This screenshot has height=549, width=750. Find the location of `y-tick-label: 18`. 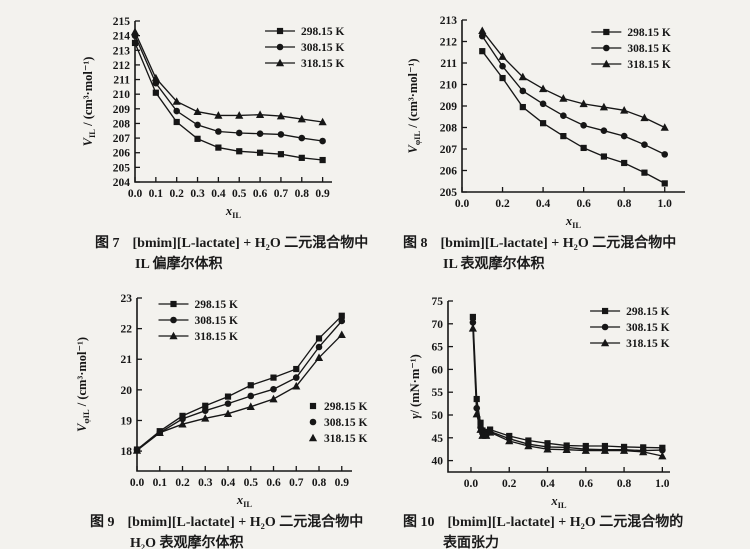

y-tick-label: 18 is located at coordinates (127, 452).